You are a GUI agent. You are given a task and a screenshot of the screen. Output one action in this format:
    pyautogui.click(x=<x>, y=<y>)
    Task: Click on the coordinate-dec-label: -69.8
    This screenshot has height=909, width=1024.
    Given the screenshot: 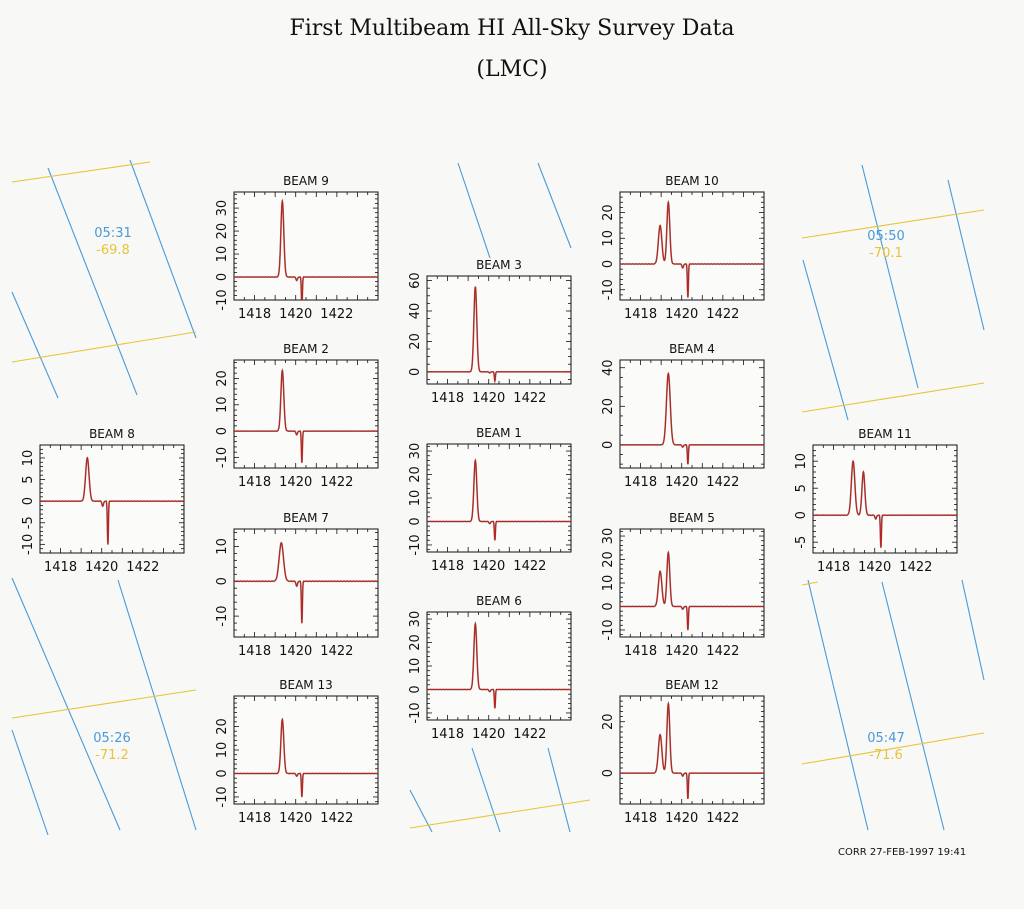 What is the action you would take?
    pyautogui.click(x=113, y=250)
    